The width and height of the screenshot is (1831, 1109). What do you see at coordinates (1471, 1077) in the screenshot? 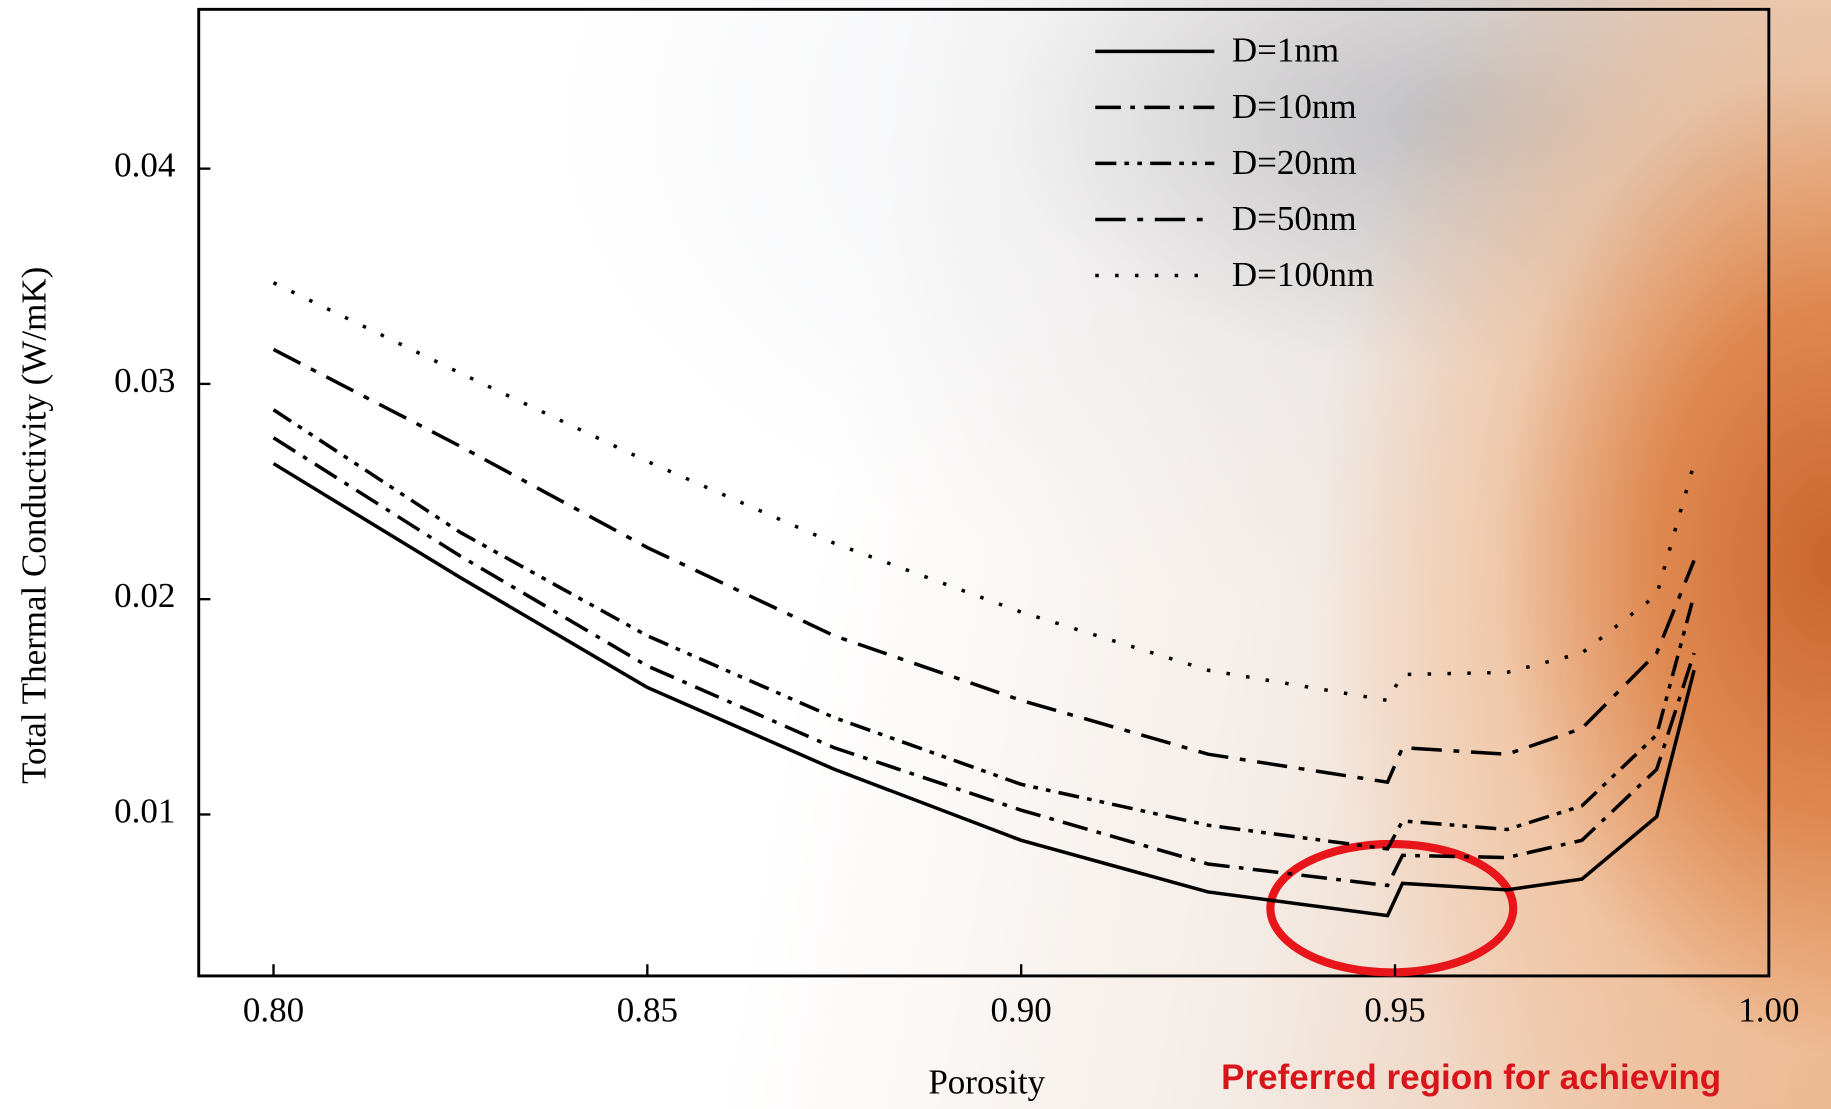
I see `annotation: Preferred region for achieving` at bounding box center [1471, 1077].